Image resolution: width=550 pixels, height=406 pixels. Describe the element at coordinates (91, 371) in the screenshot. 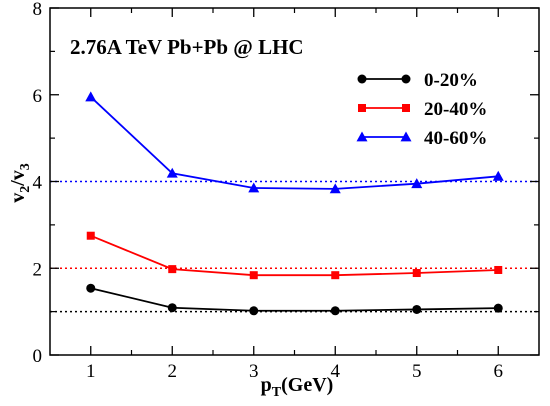

I see `x-tick-label-1: 1` at that location.